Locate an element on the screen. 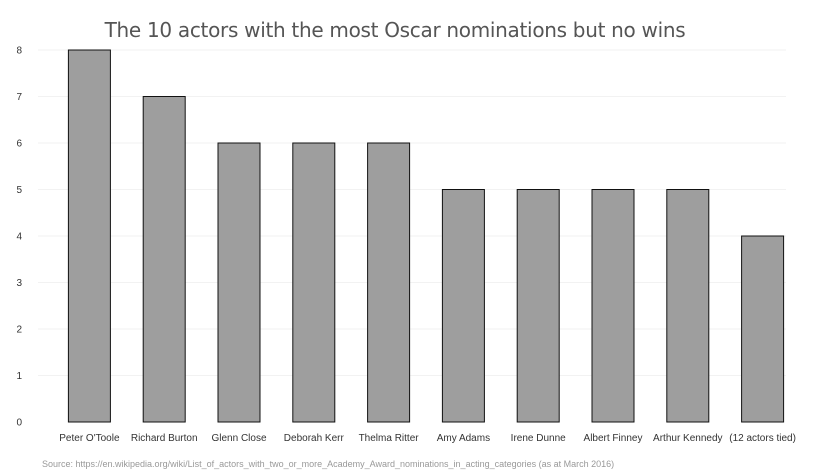 This screenshot has height=476, width=815. y-tick-label-7: 7 is located at coordinates (19, 97).